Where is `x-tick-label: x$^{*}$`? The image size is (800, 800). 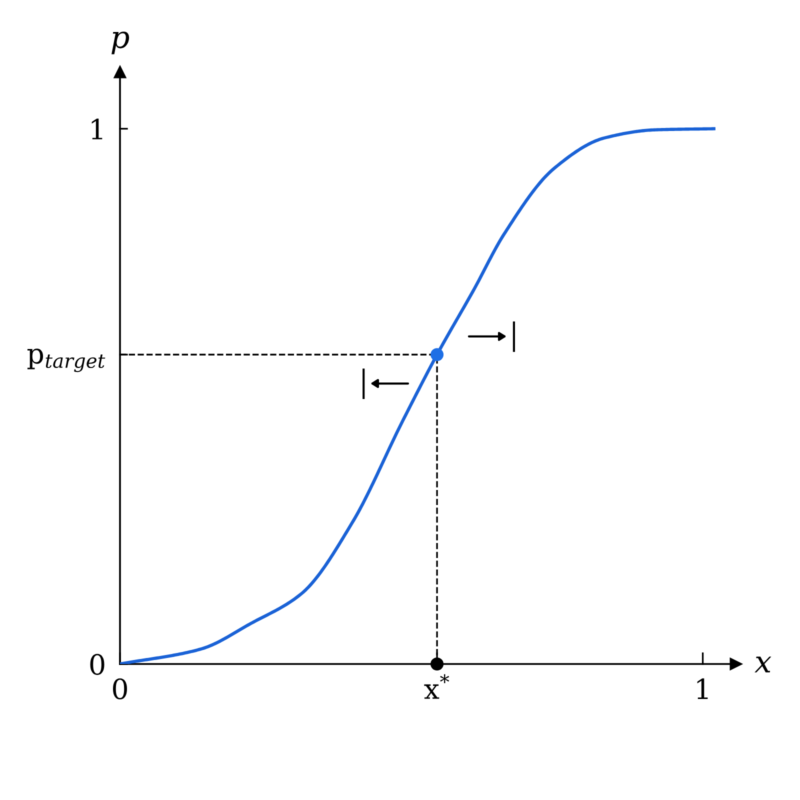 x-tick-label: x$^{*}$ is located at coordinates (437, 686).